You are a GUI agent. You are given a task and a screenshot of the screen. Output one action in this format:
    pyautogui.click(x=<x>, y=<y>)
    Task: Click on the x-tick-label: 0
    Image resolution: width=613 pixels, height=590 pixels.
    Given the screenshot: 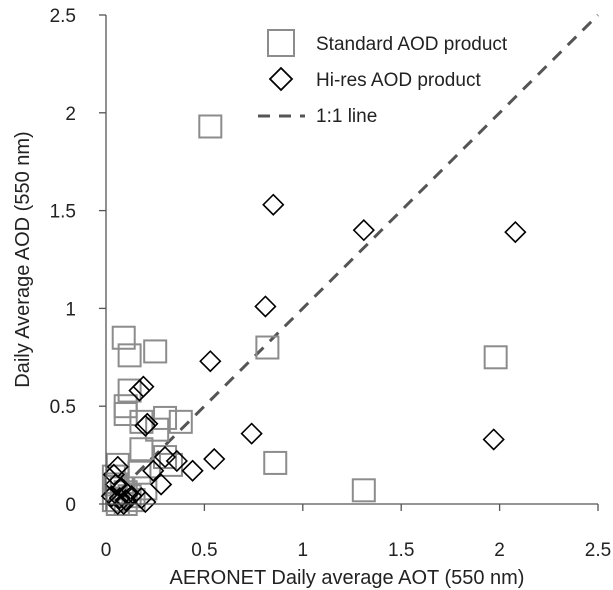 What is the action you would take?
    pyautogui.click(x=106, y=550)
    